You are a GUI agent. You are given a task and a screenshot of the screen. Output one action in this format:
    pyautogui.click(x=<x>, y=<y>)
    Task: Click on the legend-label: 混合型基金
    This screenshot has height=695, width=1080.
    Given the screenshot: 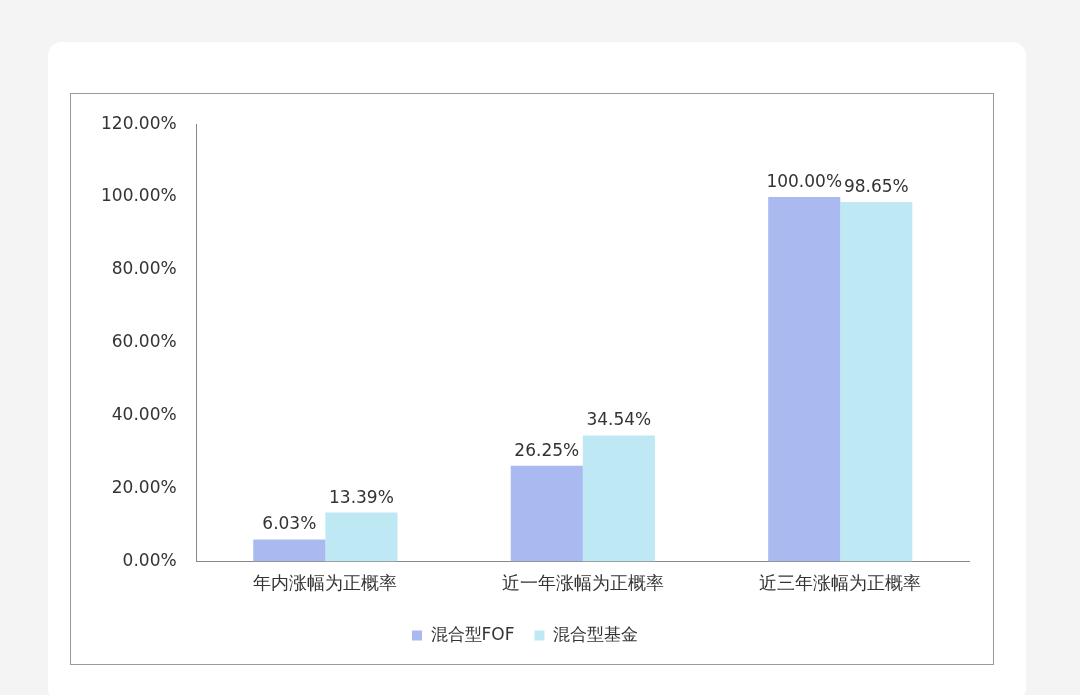 What is the action you would take?
    pyautogui.click(x=595, y=633)
    